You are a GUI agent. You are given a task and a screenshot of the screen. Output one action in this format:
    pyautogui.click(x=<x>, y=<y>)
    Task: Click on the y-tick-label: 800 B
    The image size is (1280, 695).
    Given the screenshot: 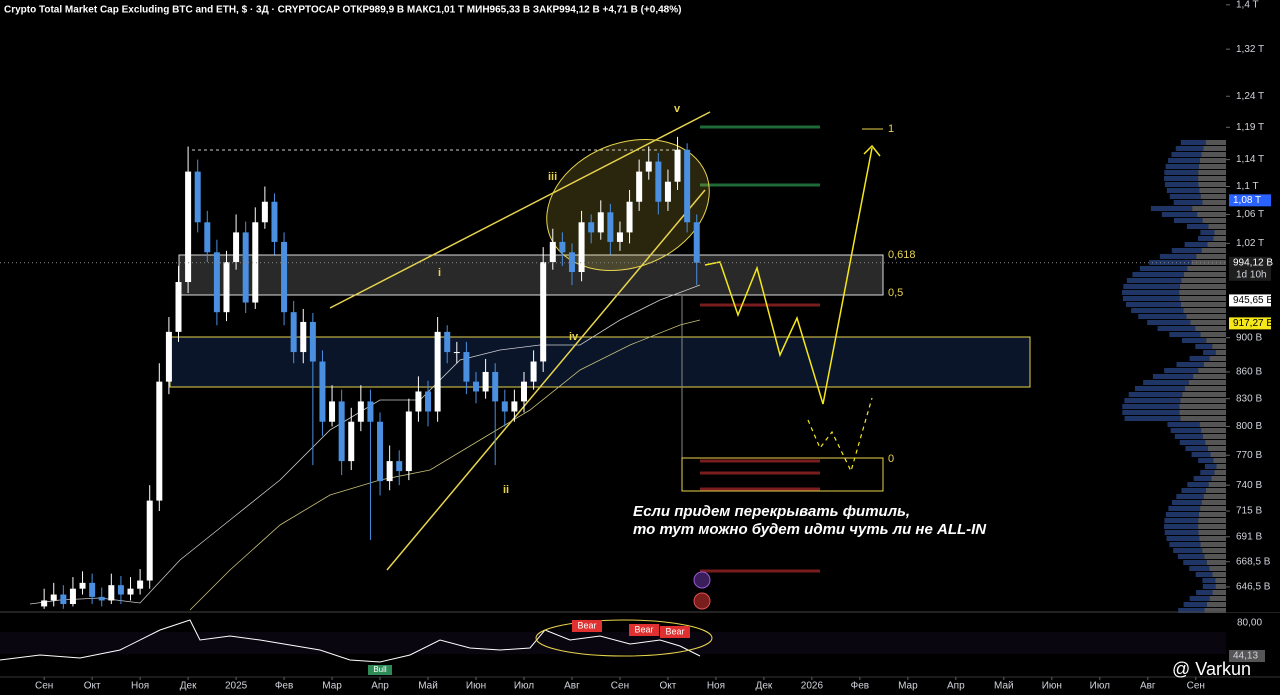 What is the action you would take?
    pyautogui.click(x=1249, y=426)
    